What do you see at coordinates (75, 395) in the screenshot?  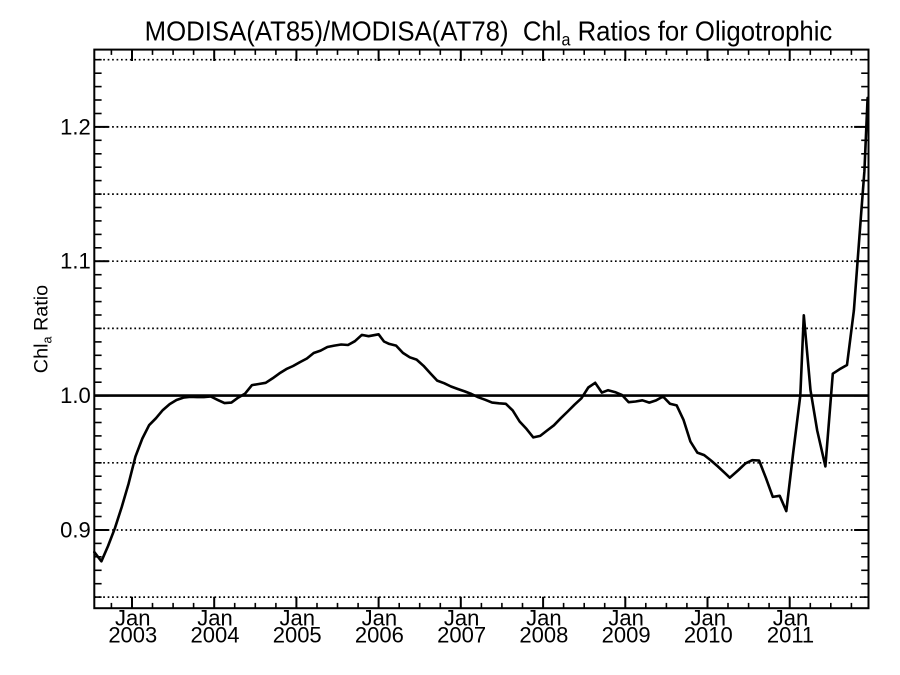 I see `svg-text: 1.0` at bounding box center [75, 395].